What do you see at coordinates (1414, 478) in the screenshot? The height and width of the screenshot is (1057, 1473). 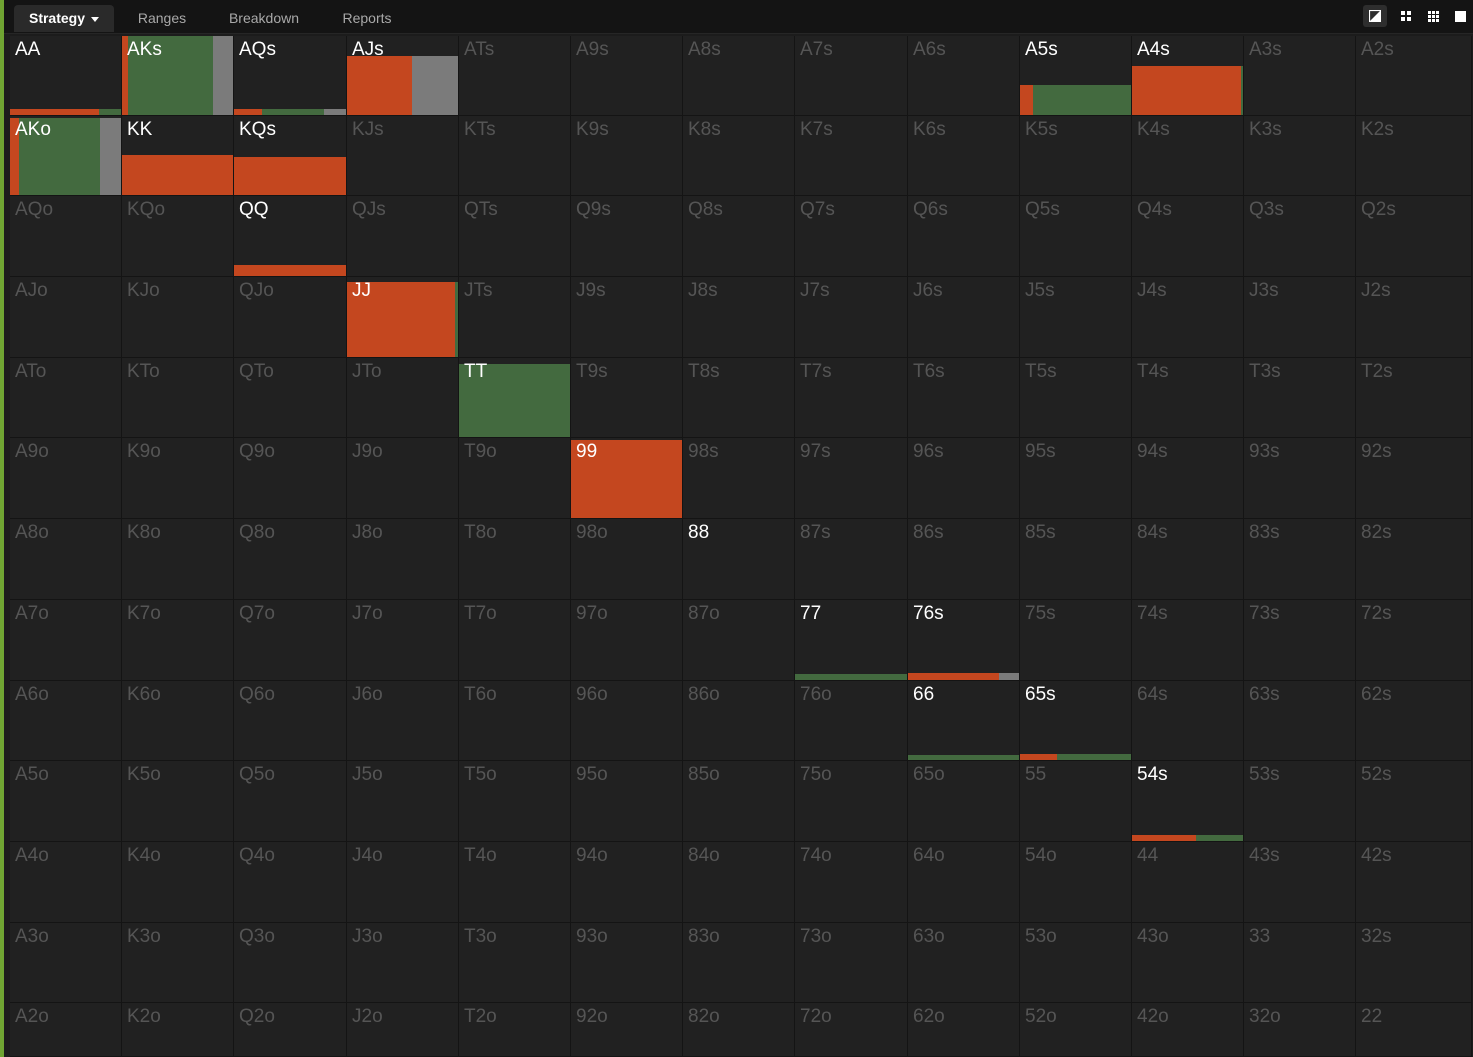 I see `hand-cell: 92s` at bounding box center [1414, 478].